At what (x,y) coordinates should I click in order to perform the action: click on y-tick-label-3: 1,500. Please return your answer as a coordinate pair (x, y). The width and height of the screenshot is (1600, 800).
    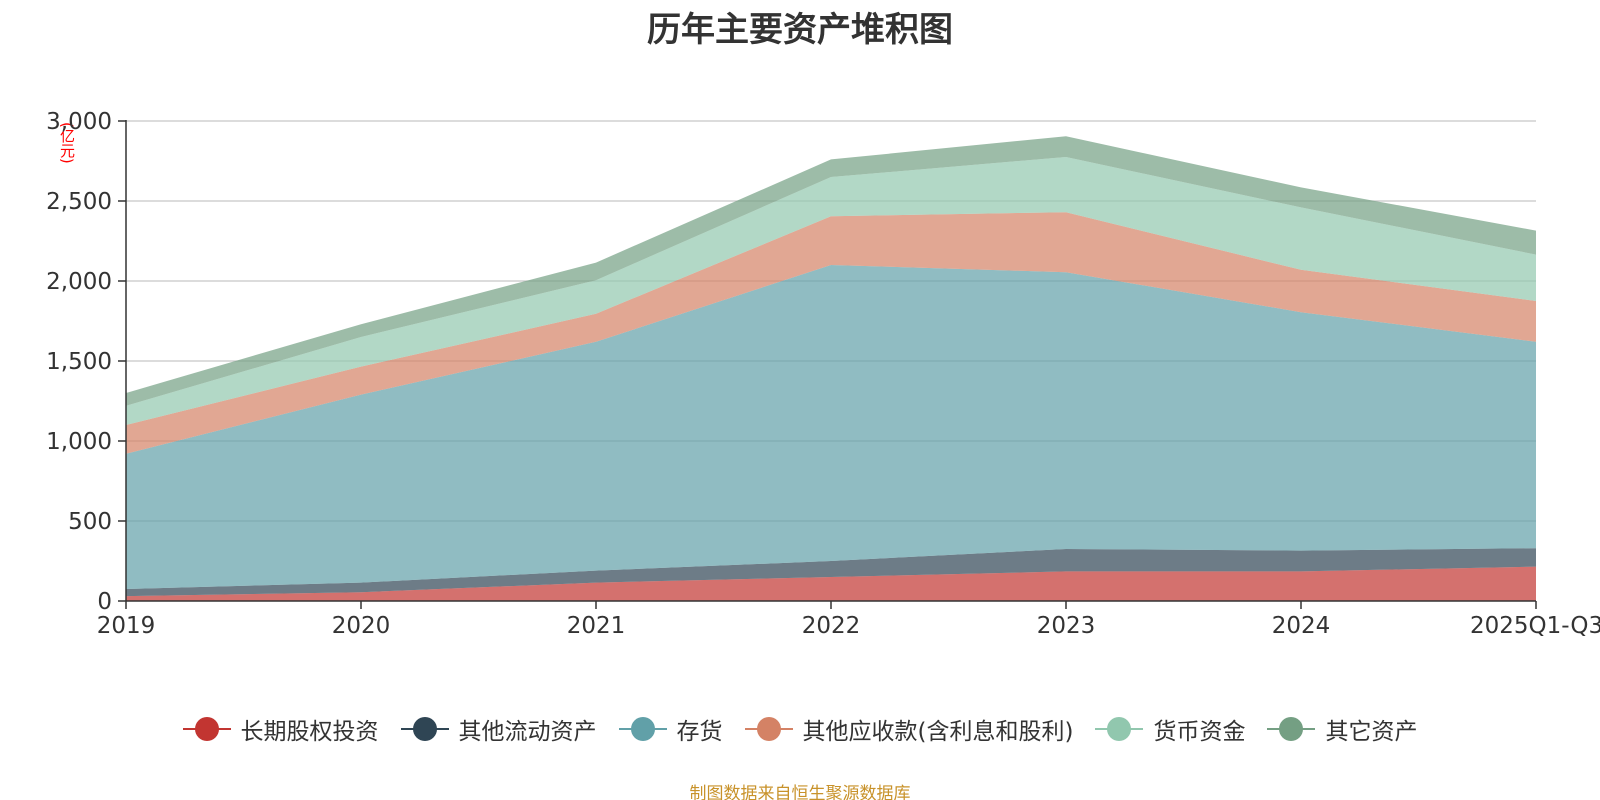
    Looking at the image, I should click on (79, 362).